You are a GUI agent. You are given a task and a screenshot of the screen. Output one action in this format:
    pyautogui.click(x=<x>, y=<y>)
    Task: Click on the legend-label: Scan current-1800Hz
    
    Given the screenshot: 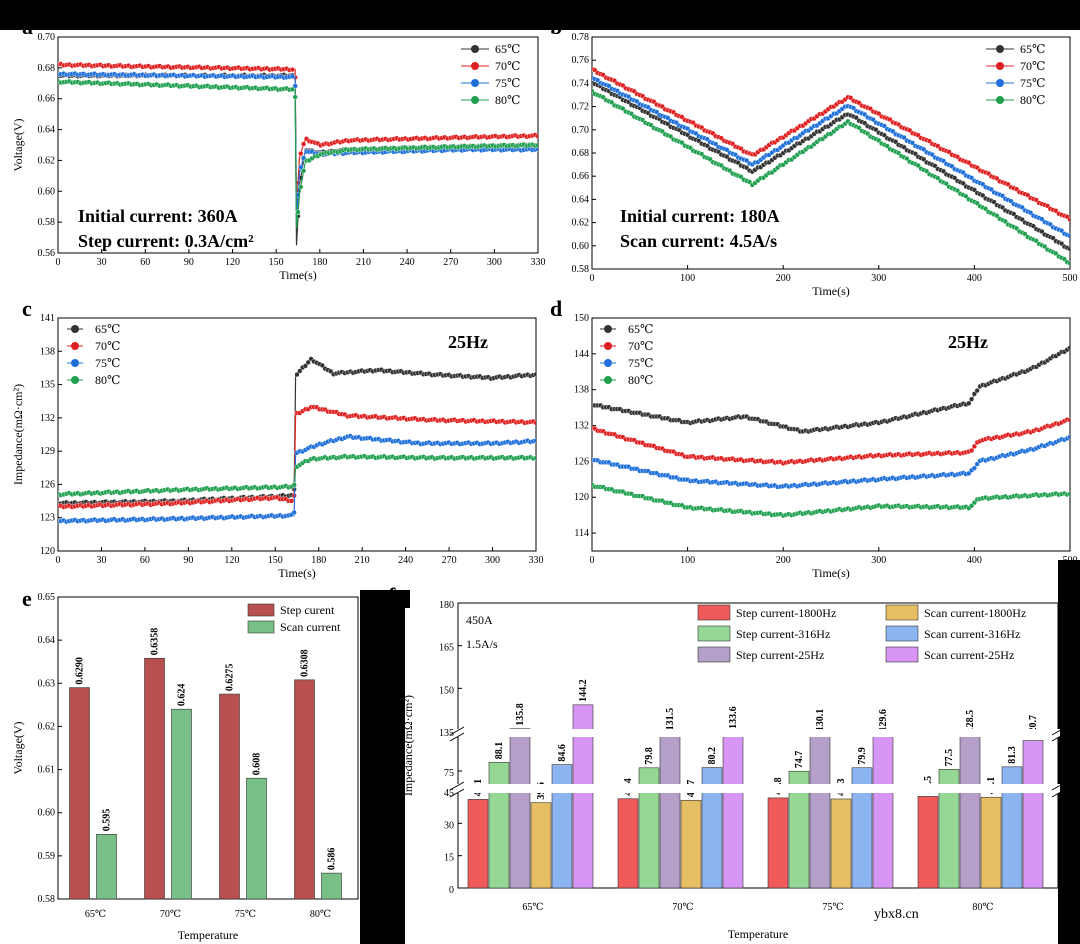 What is the action you would take?
    pyautogui.click(x=975, y=613)
    